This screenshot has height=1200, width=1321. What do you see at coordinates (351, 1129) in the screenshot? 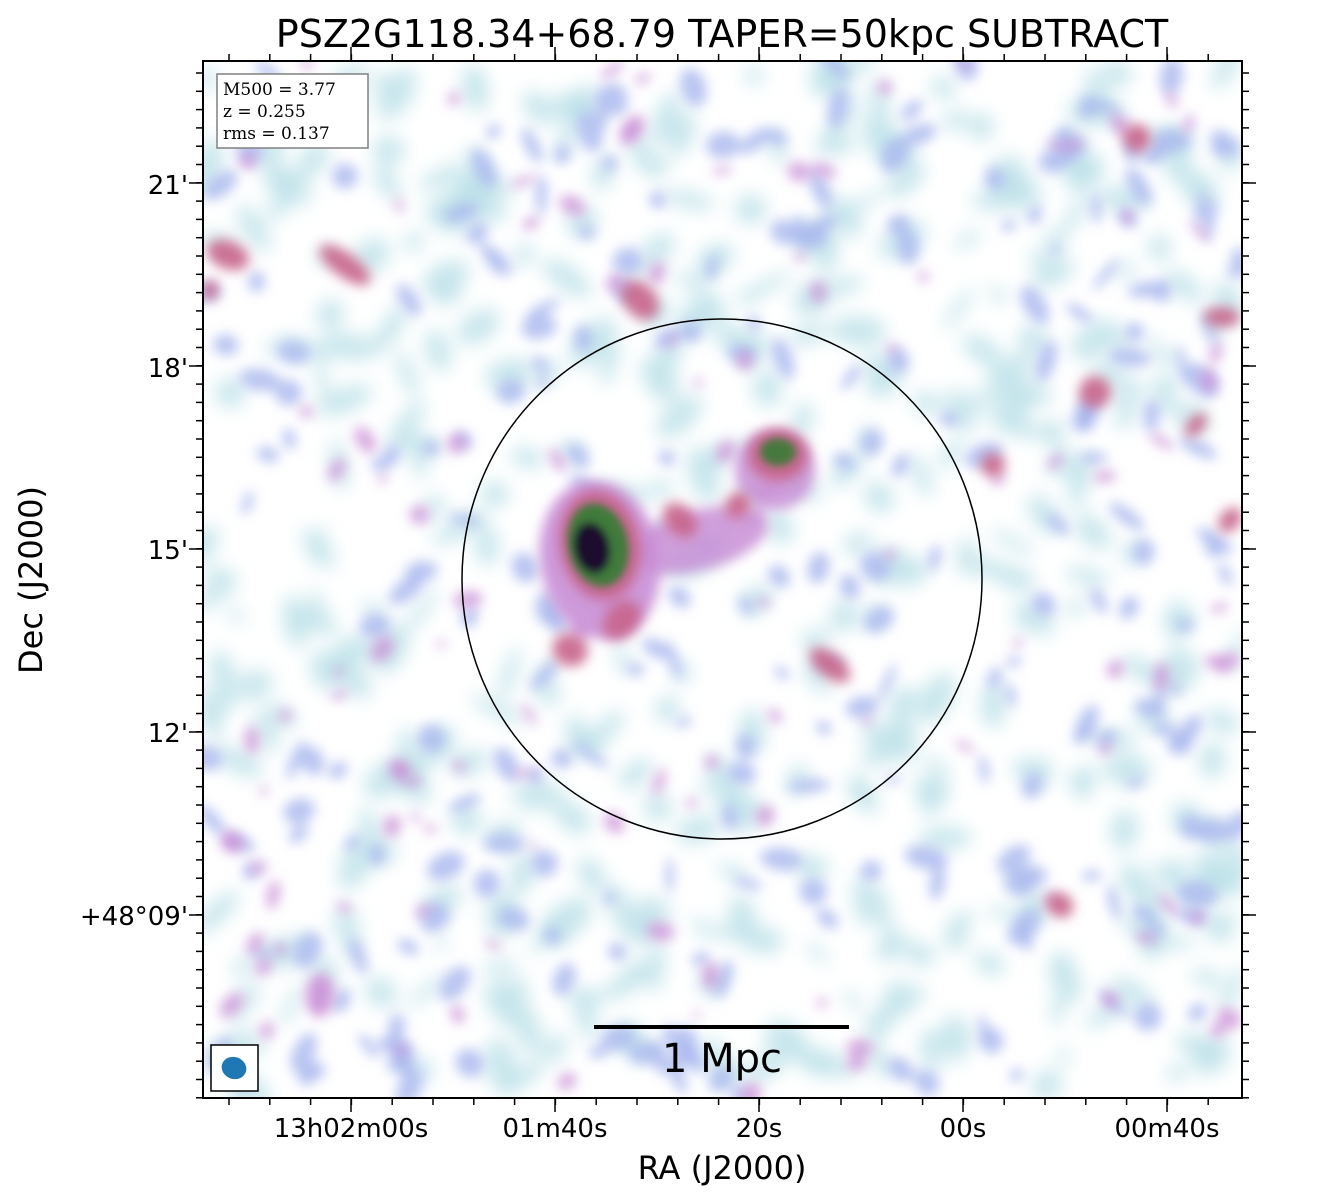
I see `x-tick-label: 13h02m00s` at bounding box center [351, 1129].